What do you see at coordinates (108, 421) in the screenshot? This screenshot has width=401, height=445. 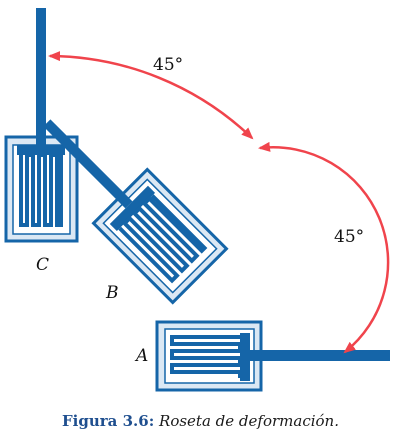 I see `figure-number: Figura 3.6:` at bounding box center [108, 421].